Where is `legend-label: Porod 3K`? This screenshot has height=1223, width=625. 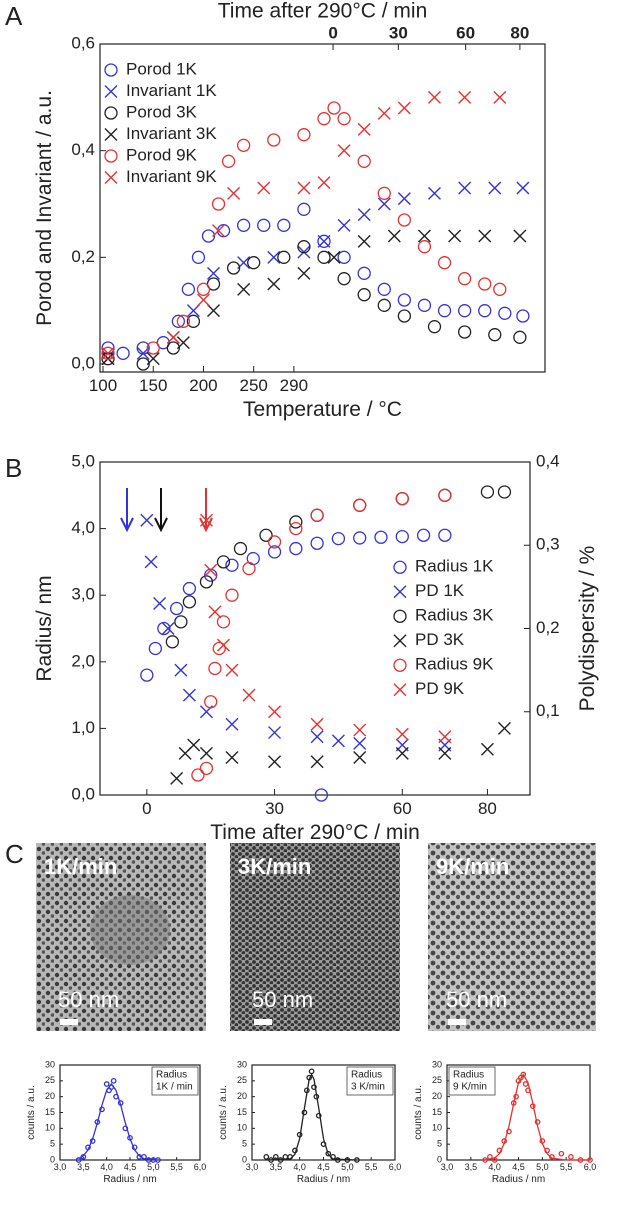
legend-label: Porod 3K is located at coordinates (162, 111).